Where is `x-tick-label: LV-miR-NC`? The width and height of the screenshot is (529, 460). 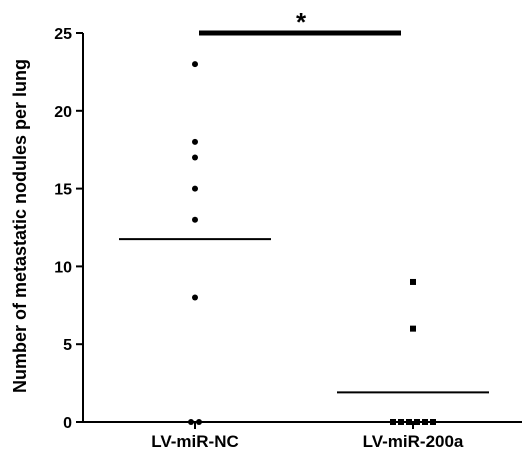
x-tick-label: LV-miR-NC is located at coordinates (195, 441).